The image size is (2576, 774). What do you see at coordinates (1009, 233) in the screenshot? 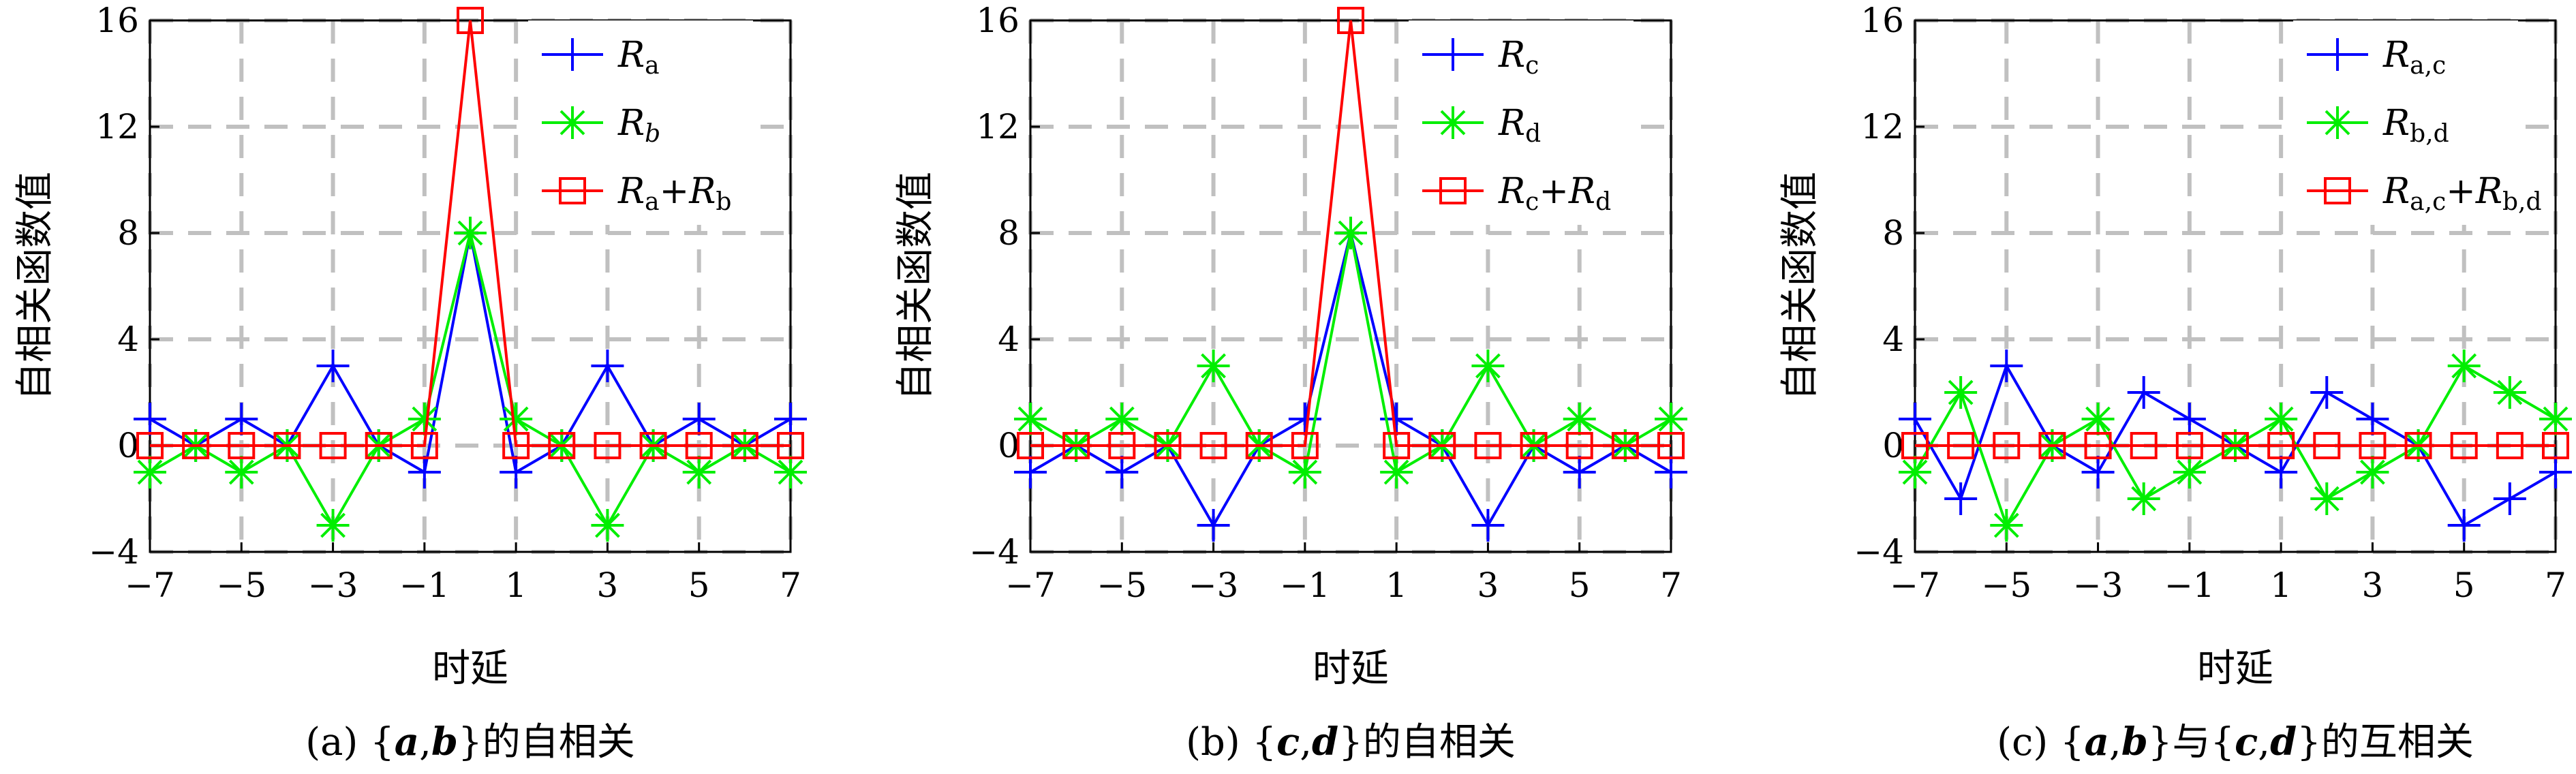
I see `y-tick-label: 8` at bounding box center [1009, 233].